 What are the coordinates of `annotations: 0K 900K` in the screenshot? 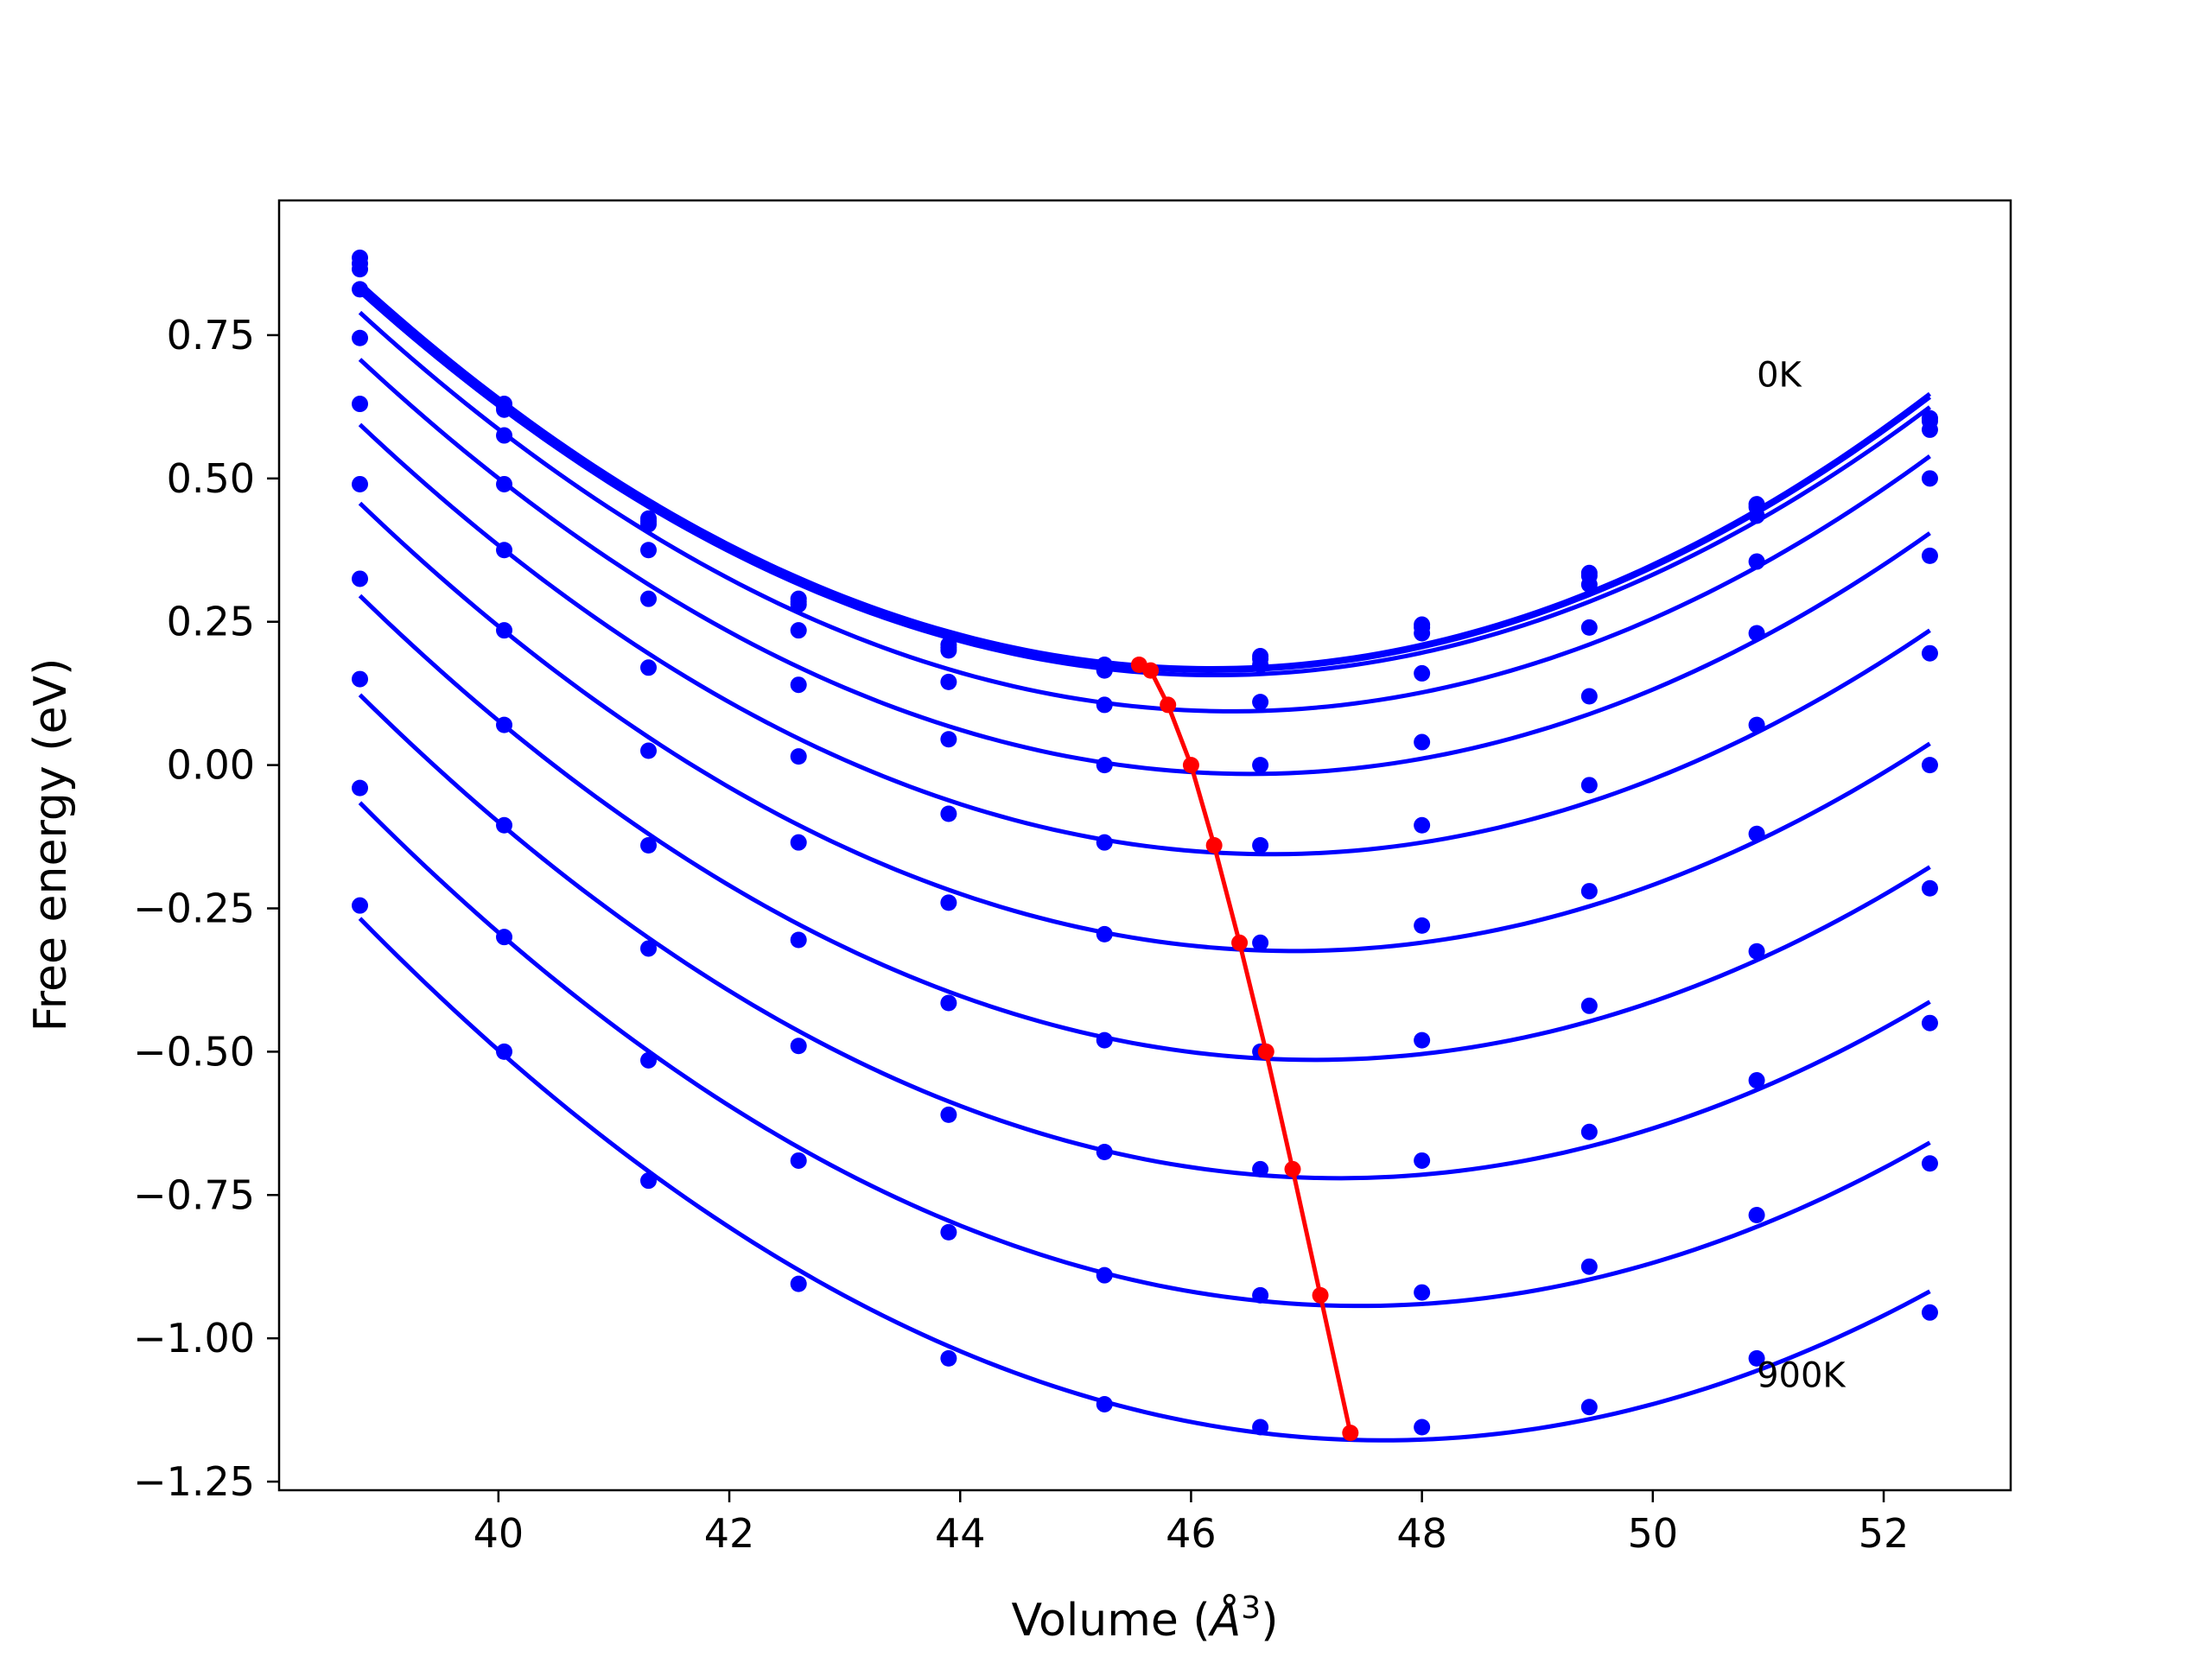 It's located at (1802, 876).